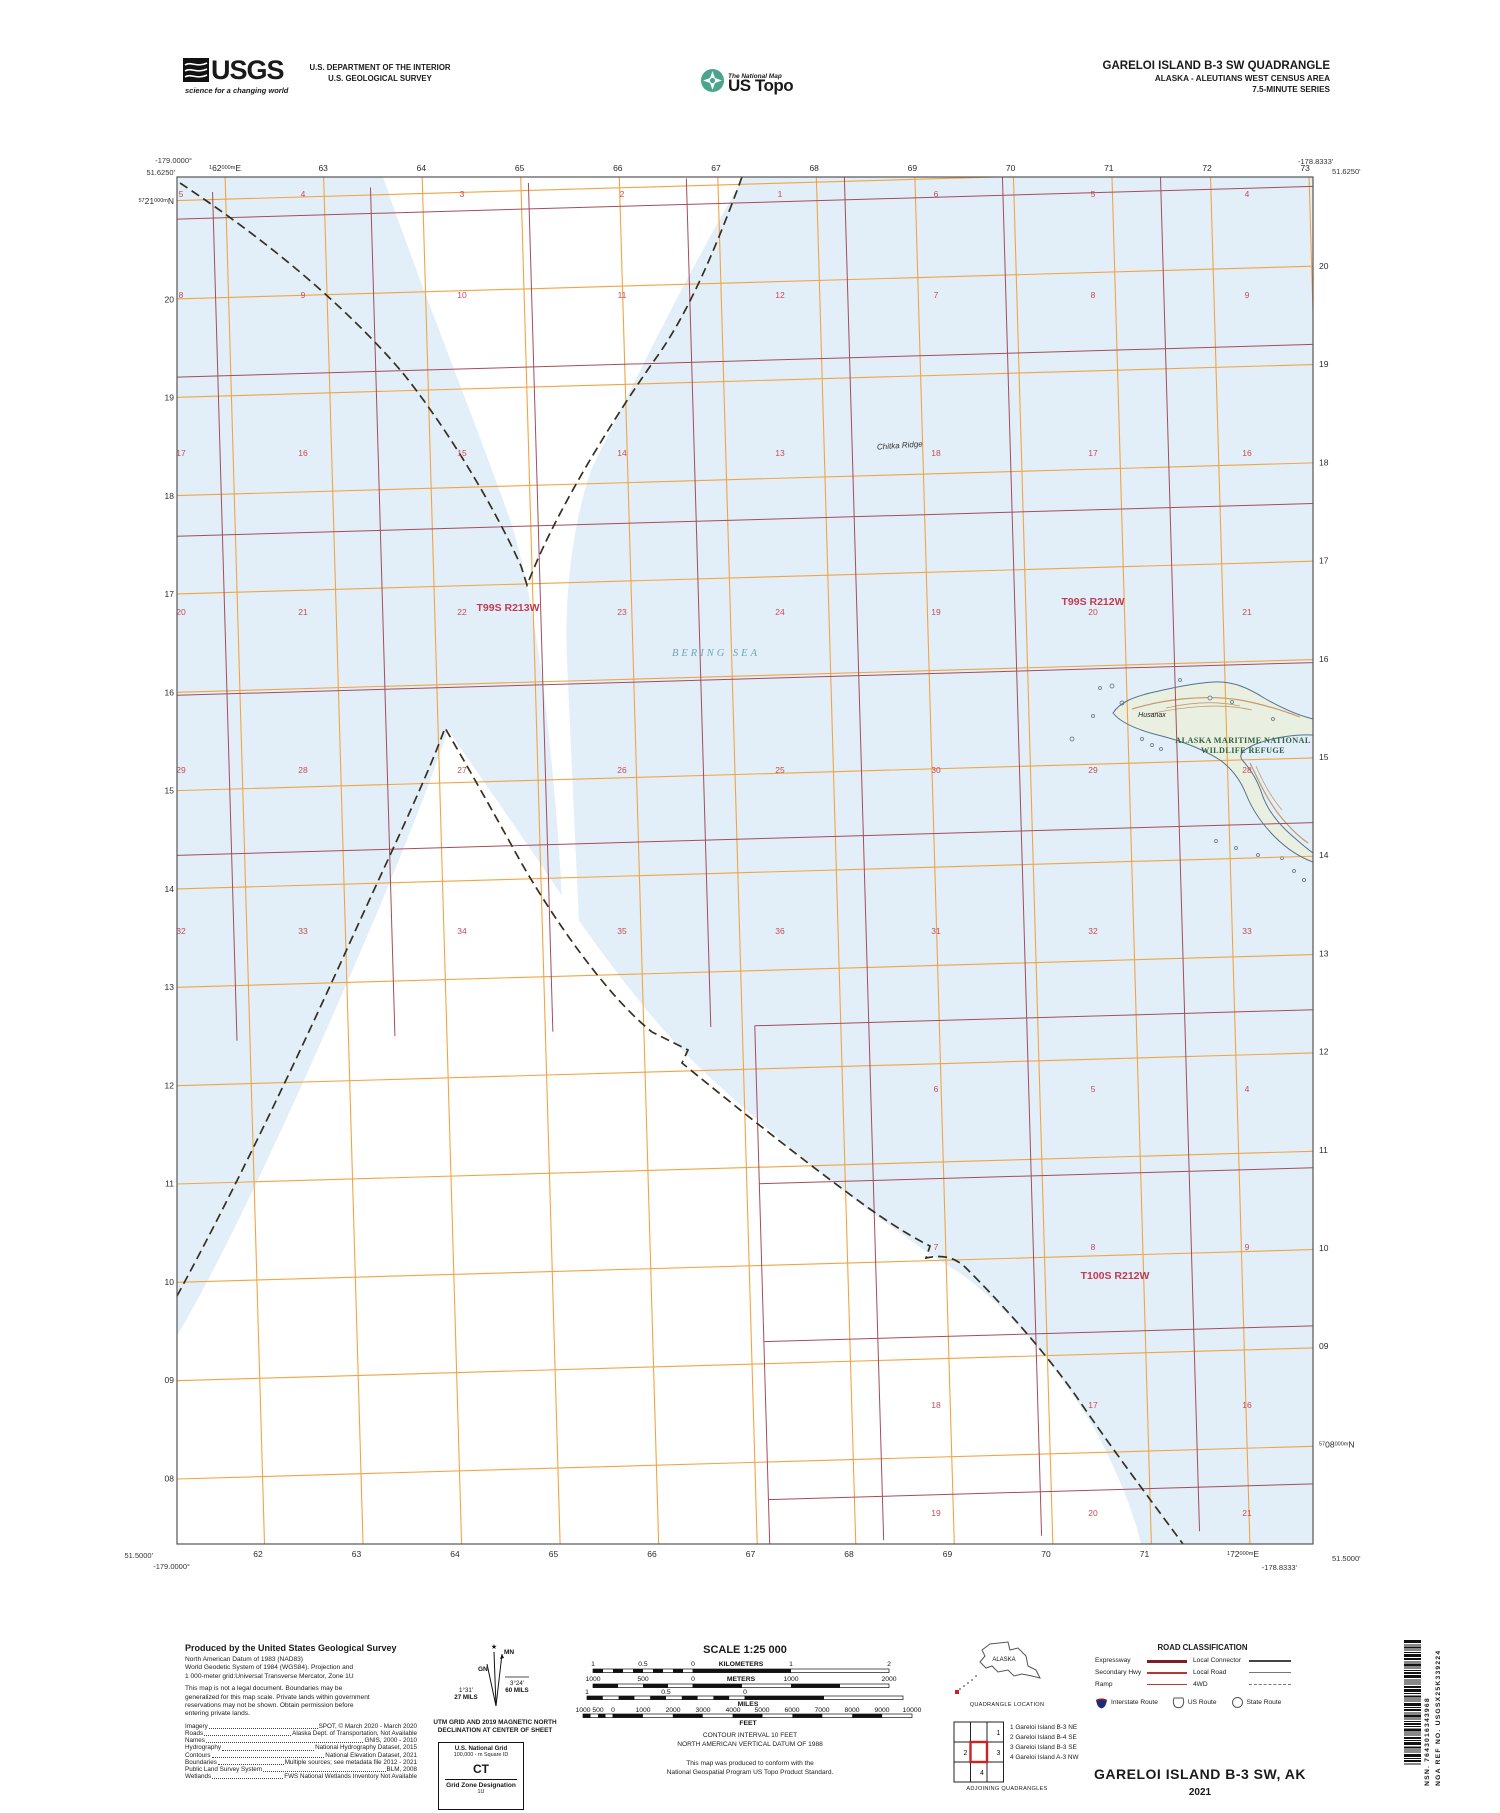 This screenshot has height=1813, width=1500. Describe the element at coordinates (741, 1664) in the screenshot. I see `svg-text: KILOMETERS` at that location.